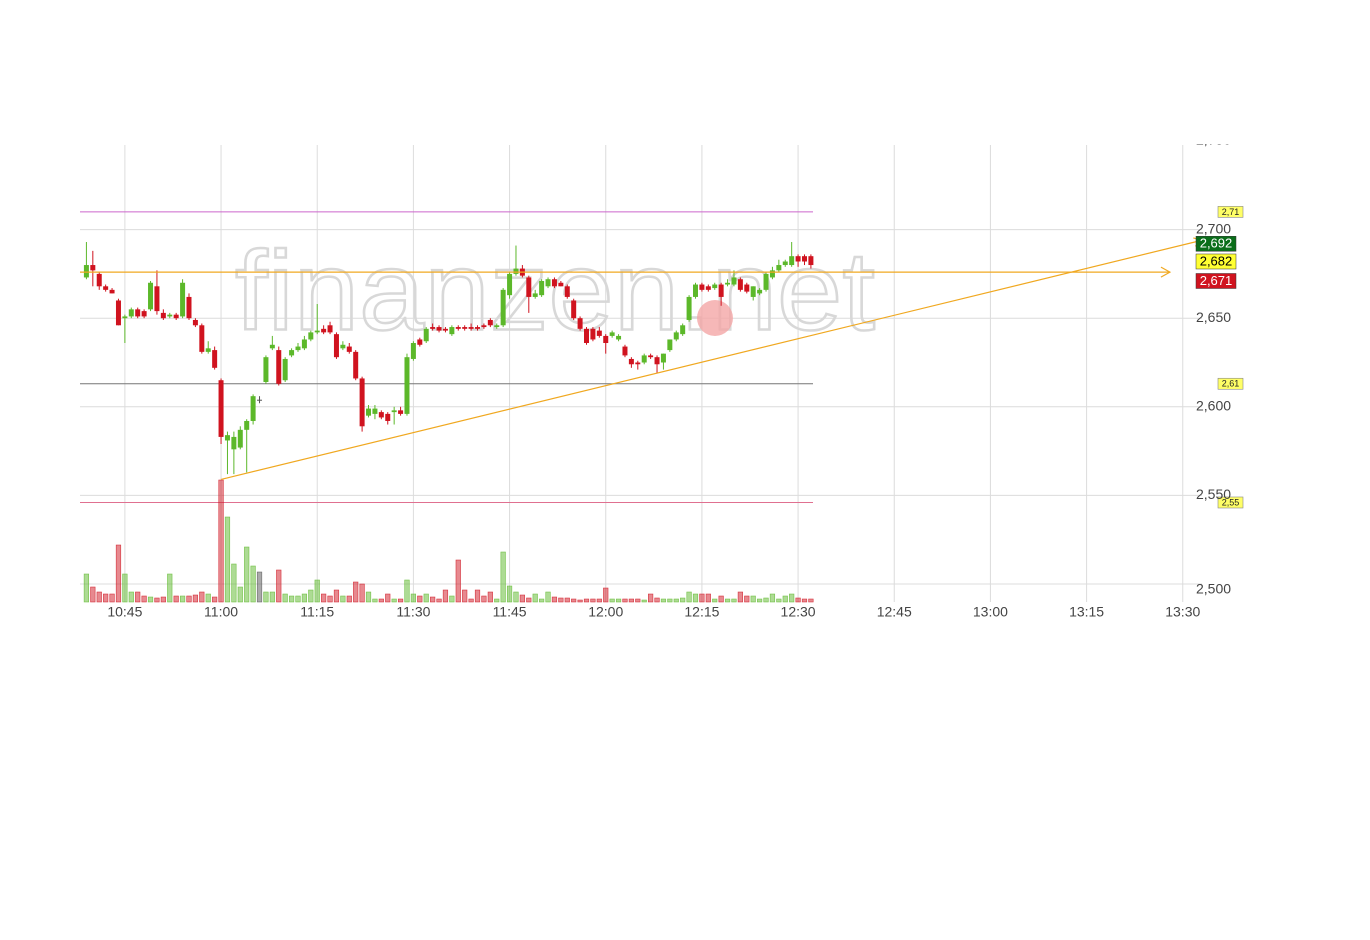  I want to click on x-tick-label: 11:45, so click(510, 612).